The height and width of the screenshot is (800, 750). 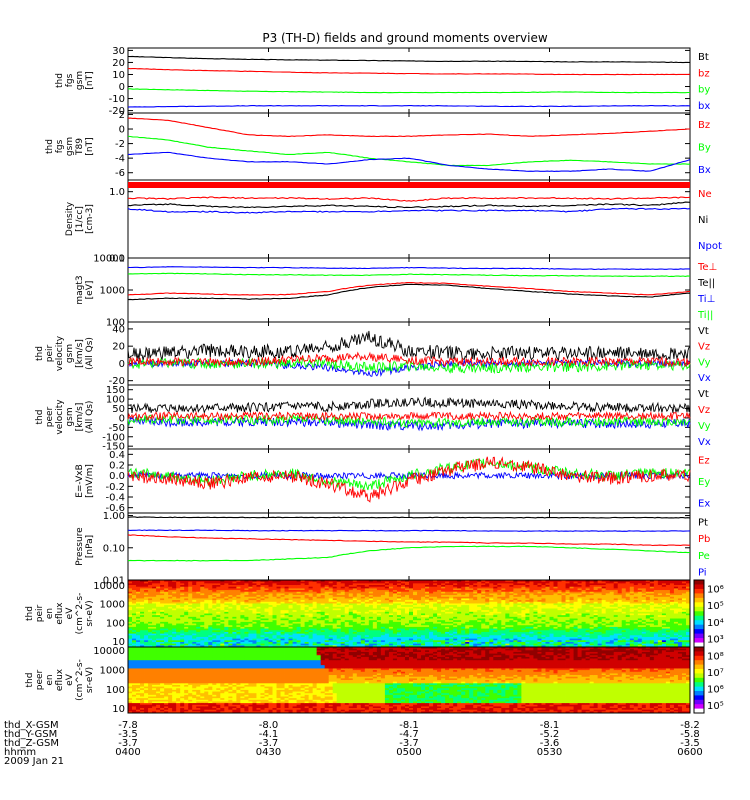 I want to click on series-line-Ti||, so click(x=409, y=275).